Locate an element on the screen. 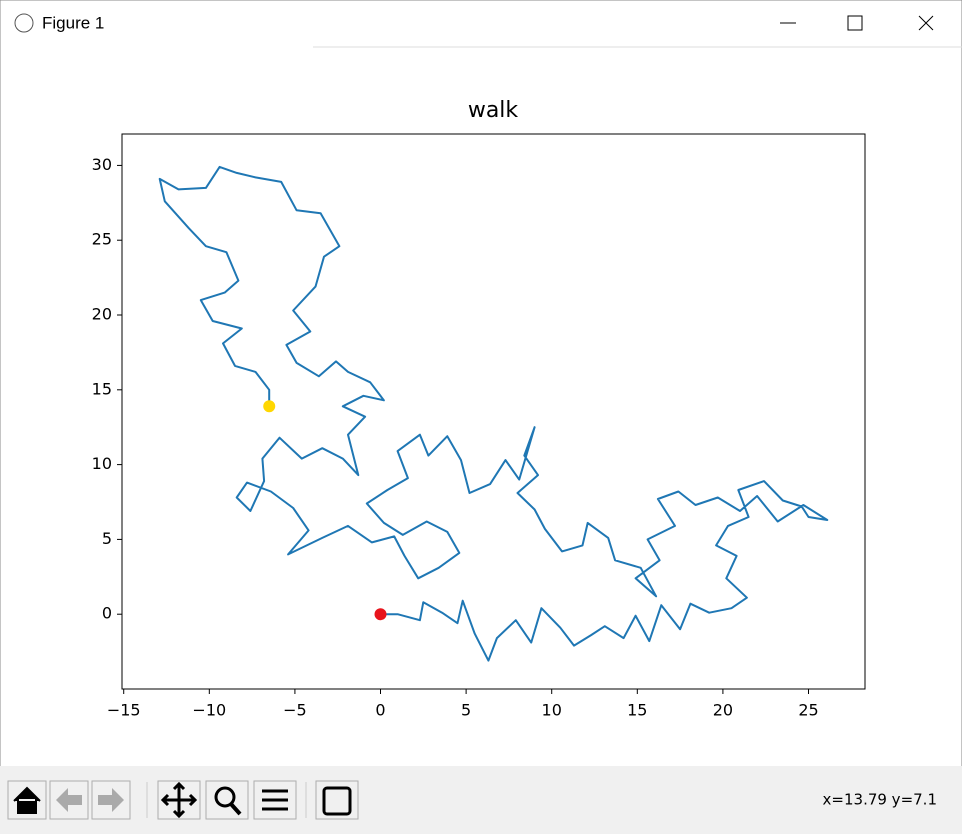  y-tick-label: 30 is located at coordinates (102, 164).